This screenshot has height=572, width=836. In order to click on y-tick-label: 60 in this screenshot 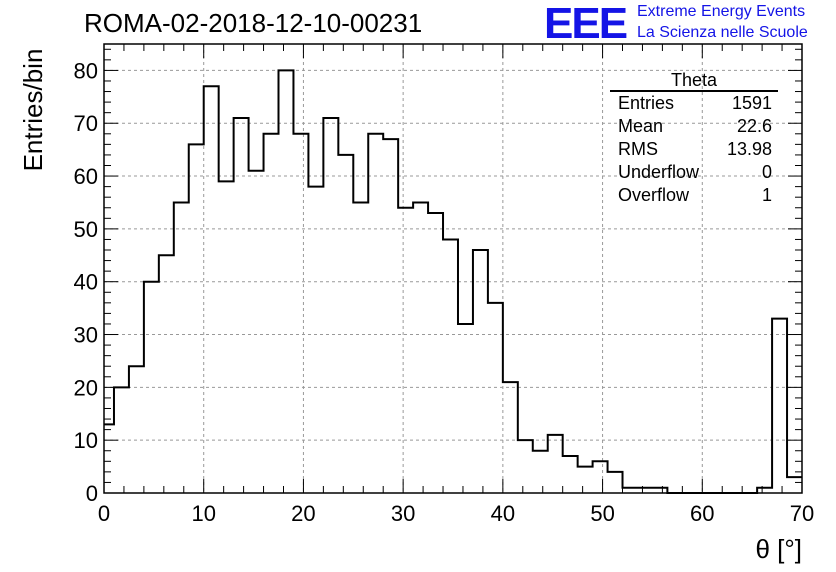, I will do `click(86, 176)`.